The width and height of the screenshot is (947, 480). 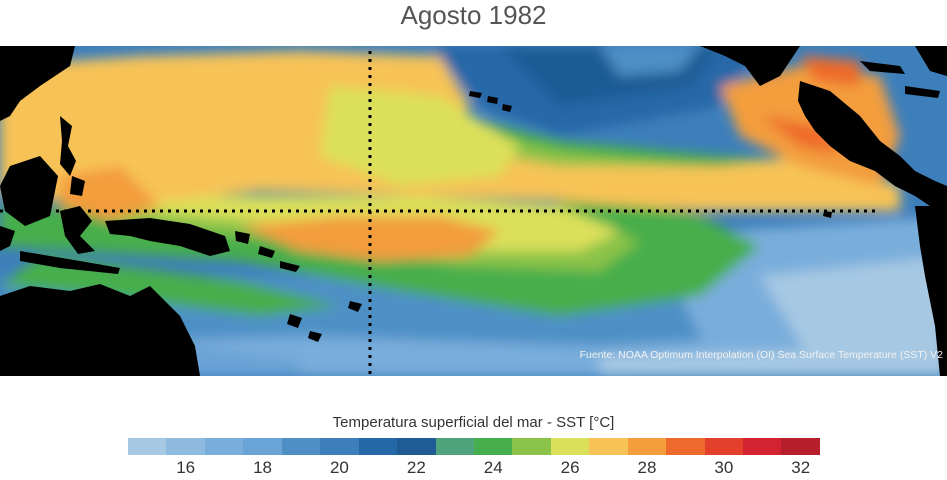 I want to click on colorbar-tick-label: 26, so click(x=570, y=467).